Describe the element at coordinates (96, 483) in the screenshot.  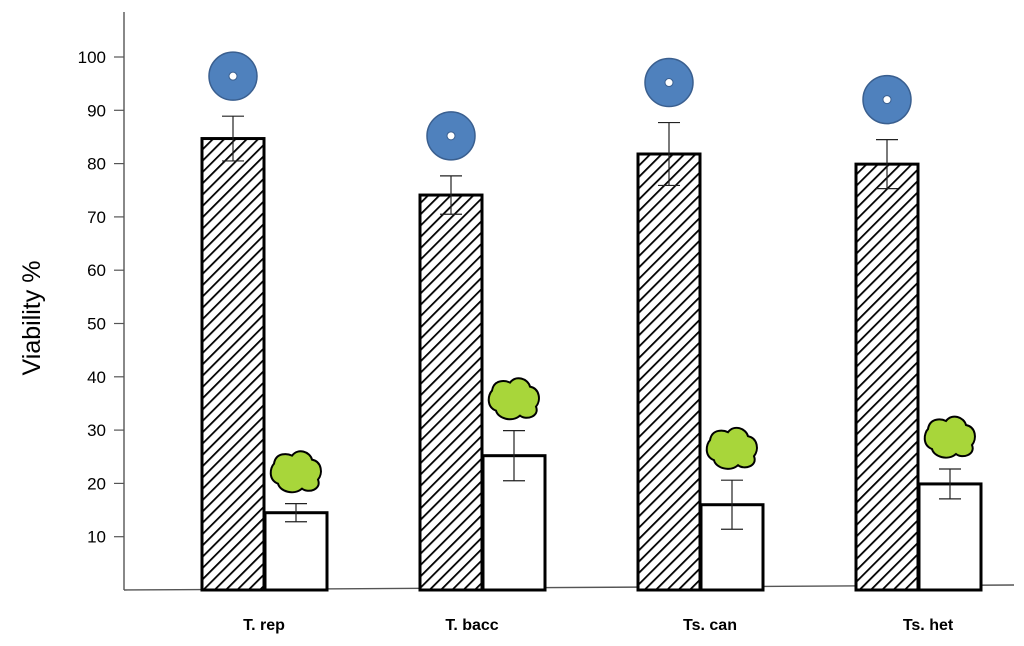
I see `y-tick-label: 20` at that location.